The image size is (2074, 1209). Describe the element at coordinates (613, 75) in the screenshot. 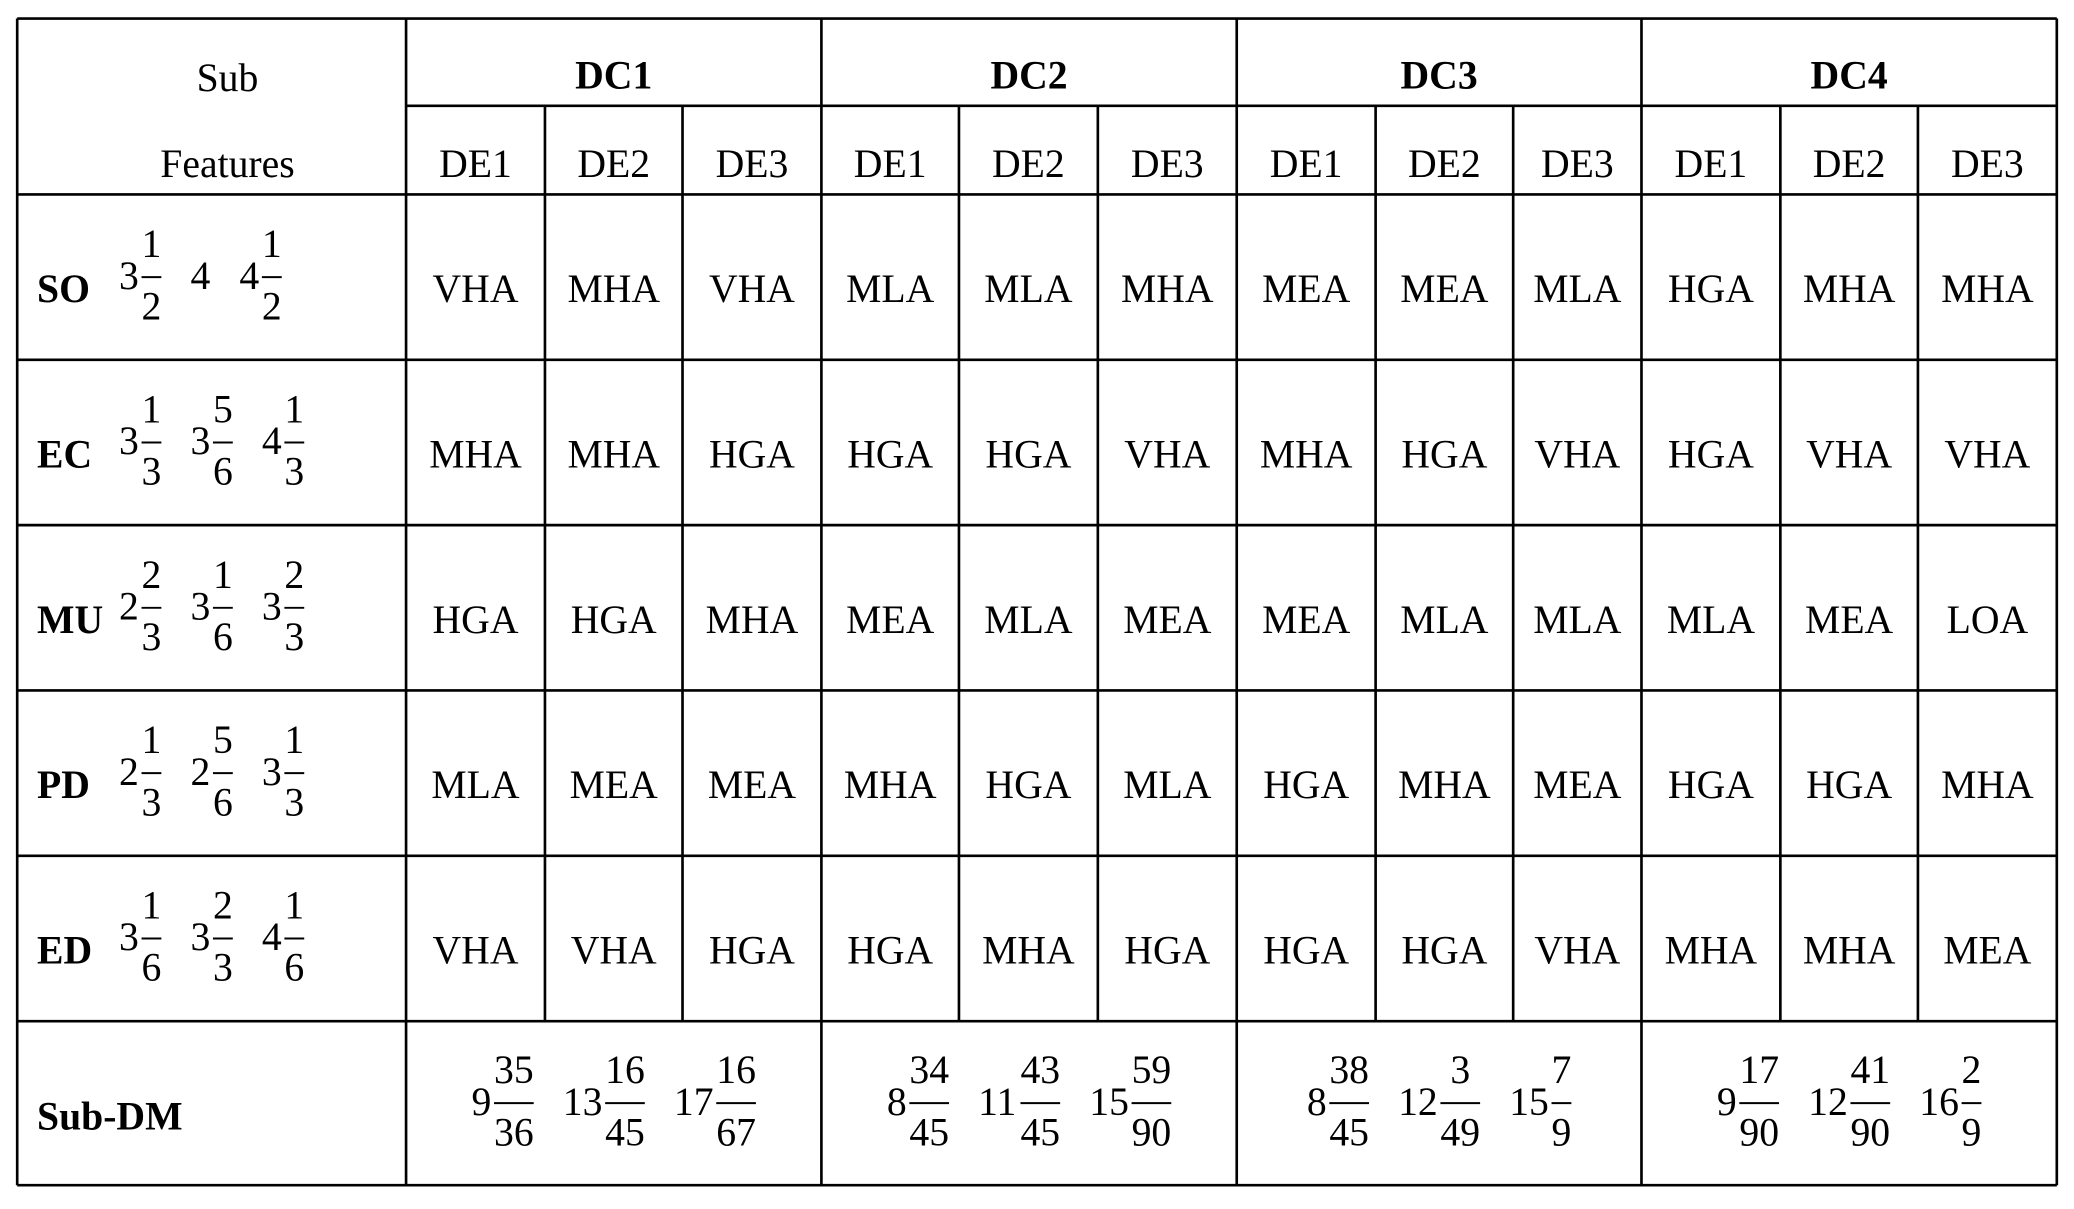

I see `group-header: DC1` at that location.